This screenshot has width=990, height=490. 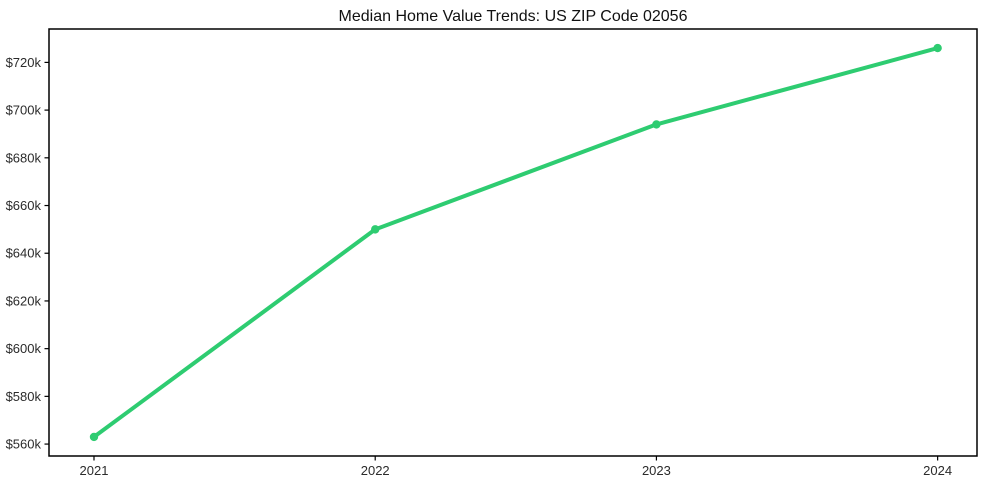 What do you see at coordinates (24, 110) in the screenshot?
I see `y-axis-tick-label: $700k` at bounding box center [24, 110].